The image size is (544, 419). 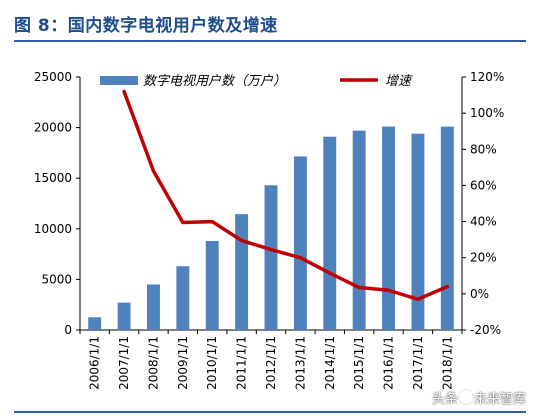 What do you see at coordinates (483, 185) in the screenshot?
I see `right-tick-label: 60%` at bounding box center [483, 185].